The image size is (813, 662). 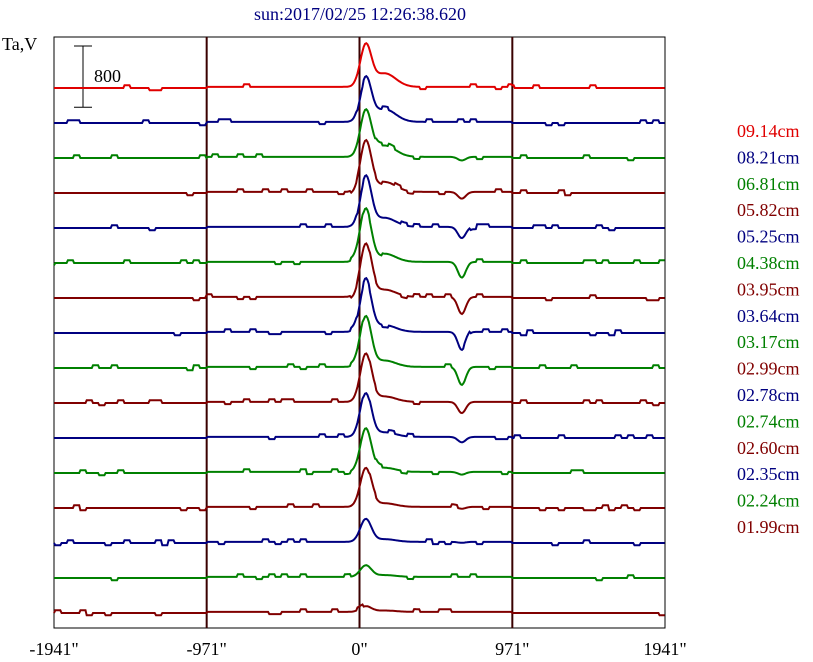 What do you see at coordinates (768, 474) in the screenshot?
I see `legend-entry: 02.35cm` at bounding box center [768, 474].